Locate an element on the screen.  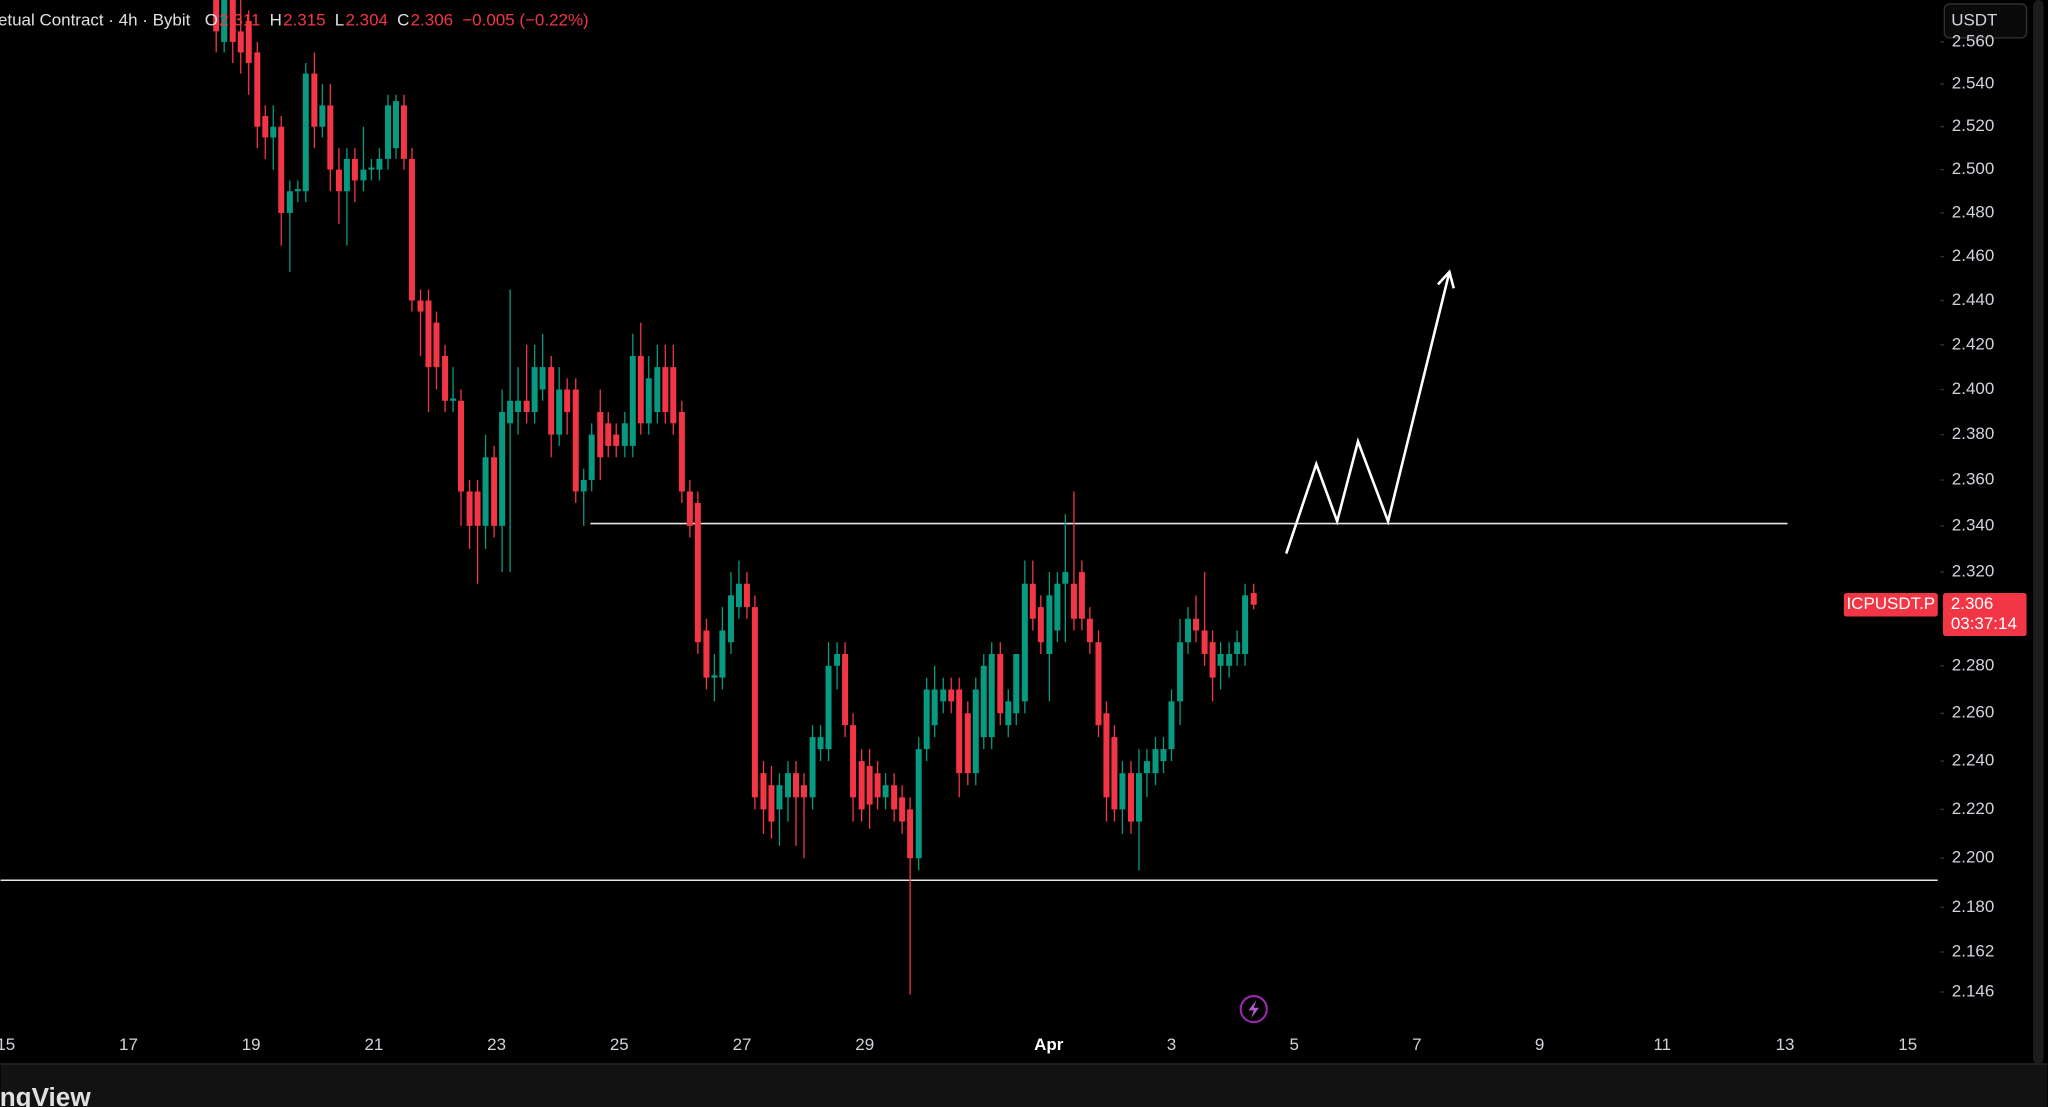
y-tick-label: 2.220 is located at coordinates (1973, 808).